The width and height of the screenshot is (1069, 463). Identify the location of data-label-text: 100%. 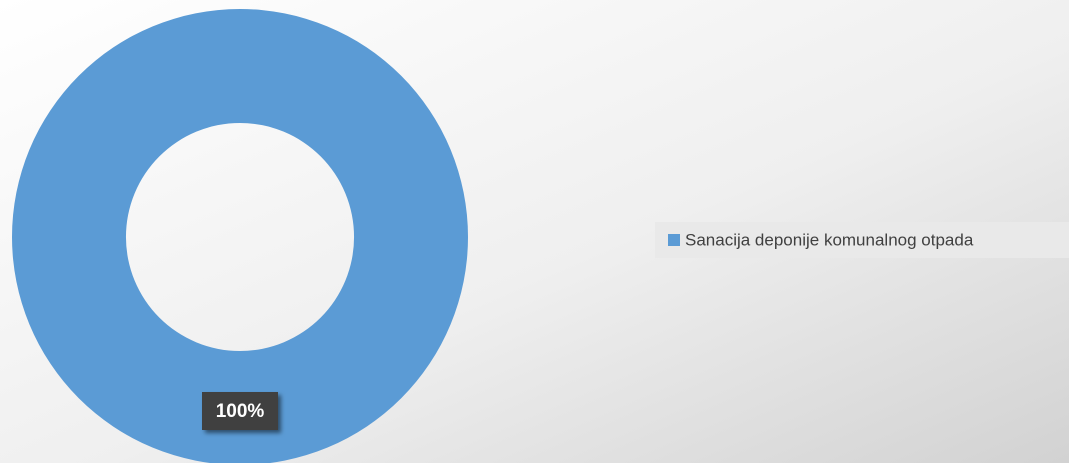
(240, 411).